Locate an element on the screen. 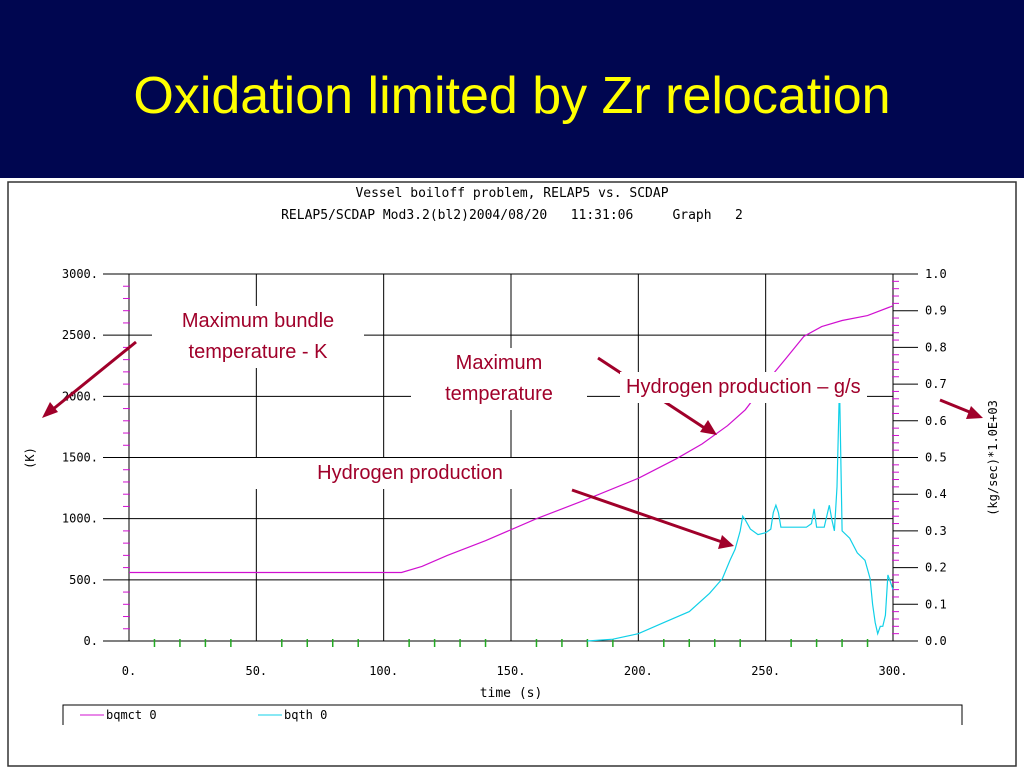 The image size is (1024, 768). y-left-tick-label: 500. is located at coordinates (83, 580).